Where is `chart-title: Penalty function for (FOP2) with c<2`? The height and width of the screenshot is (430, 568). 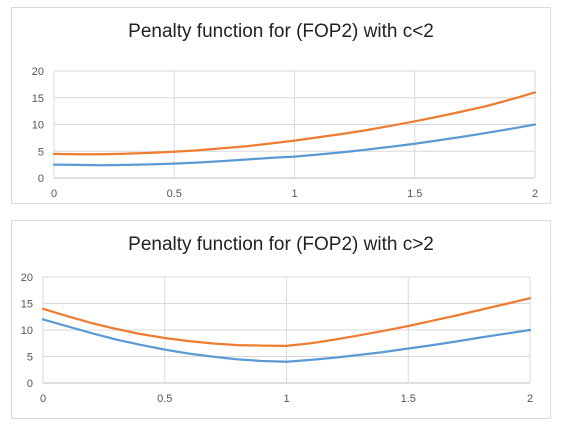 chart-title: Penalty function for (FOP2) with c<2 is located at coordinates (281, 31).